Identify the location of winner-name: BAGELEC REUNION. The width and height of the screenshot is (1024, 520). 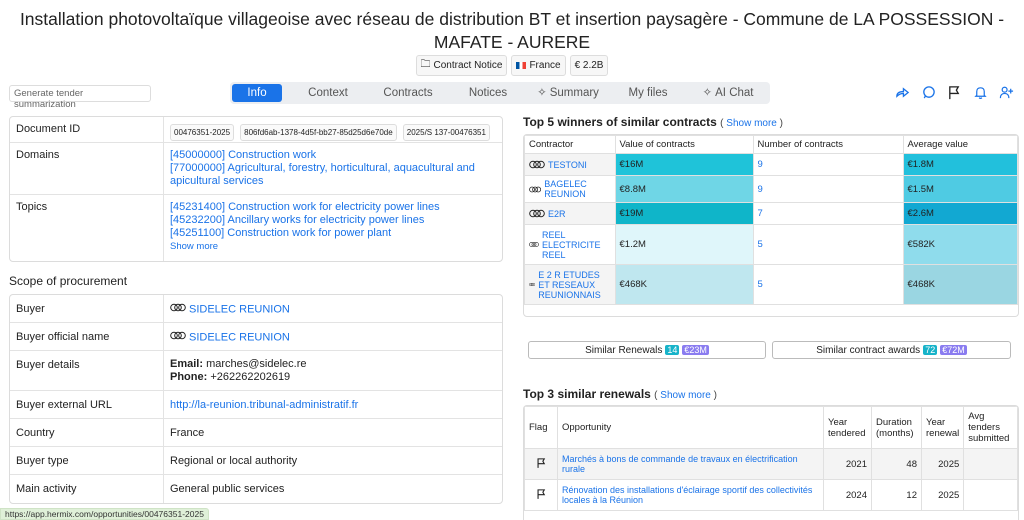
(565, 189).